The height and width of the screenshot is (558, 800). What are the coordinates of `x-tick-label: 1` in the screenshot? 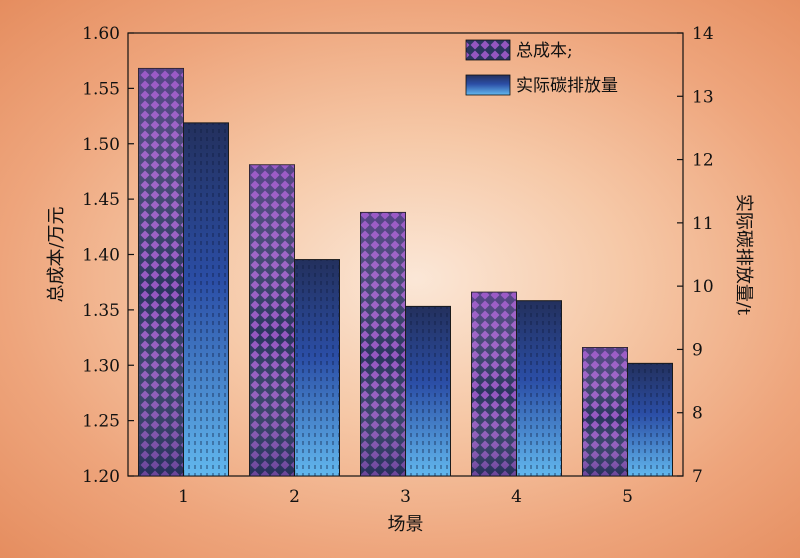 It's located at (183, 497).